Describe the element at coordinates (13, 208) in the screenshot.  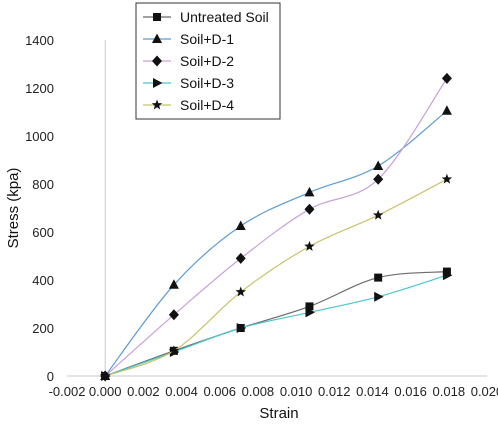
I see `y-axis-title: Stress (kpa)` at that location.